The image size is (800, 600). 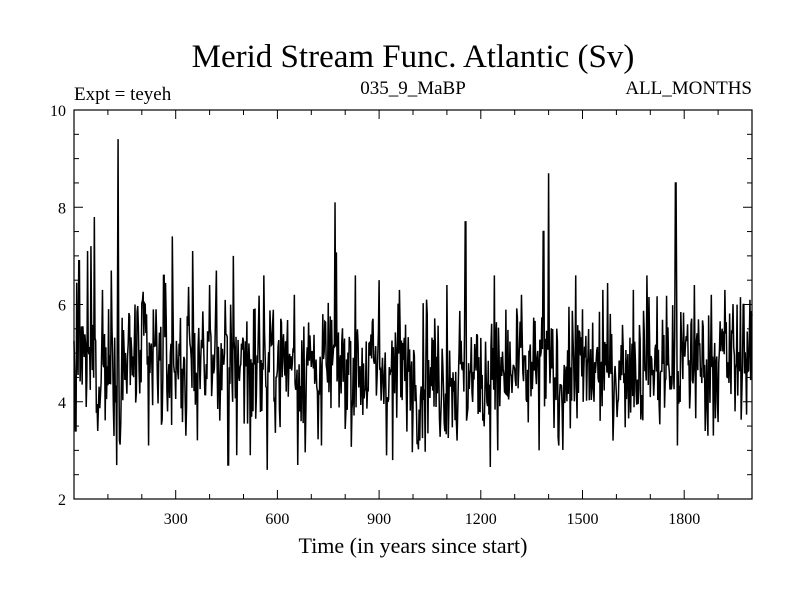 I want to click on y-tick-label: 8, so click(x=62, y=208).